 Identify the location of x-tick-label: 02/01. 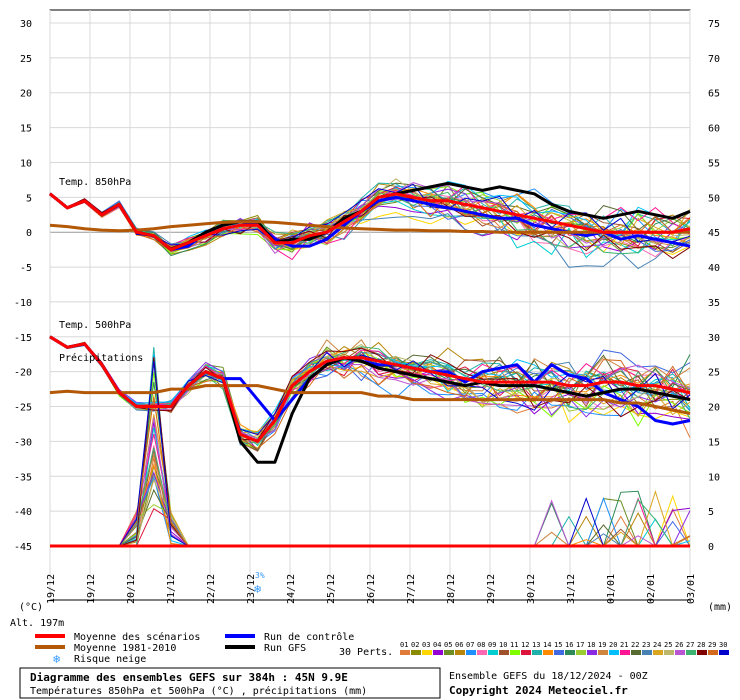
(651, 589).